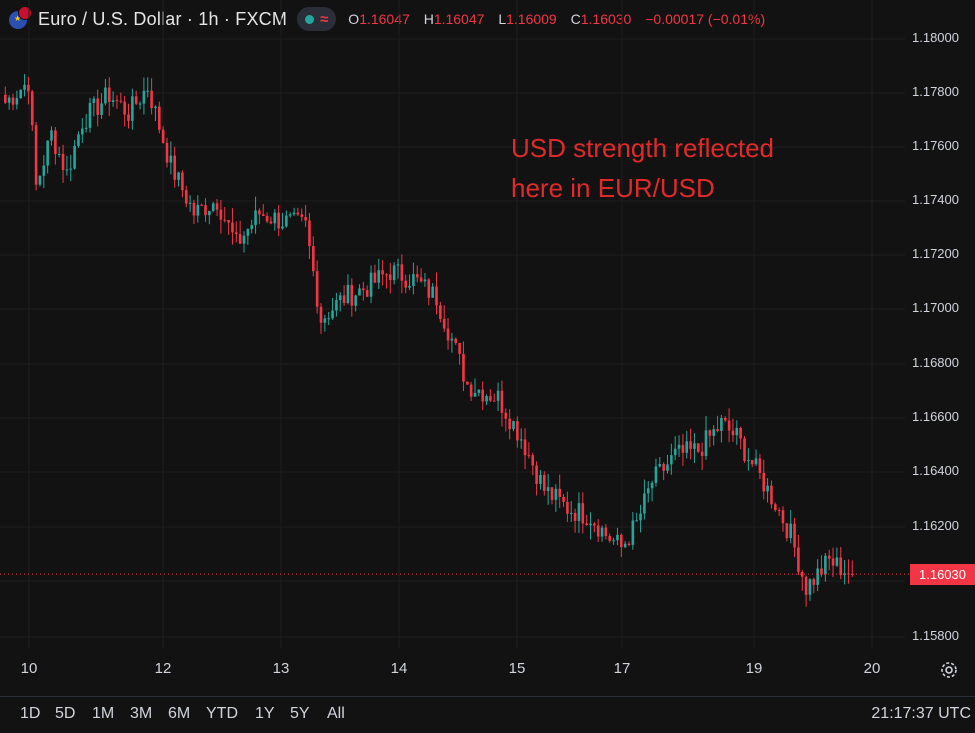 The height and width of the screenshot is (733, 975). Describe the element at coordinates (300, 713) in the screenshot. I see `range-5y: 5Y` at that location.